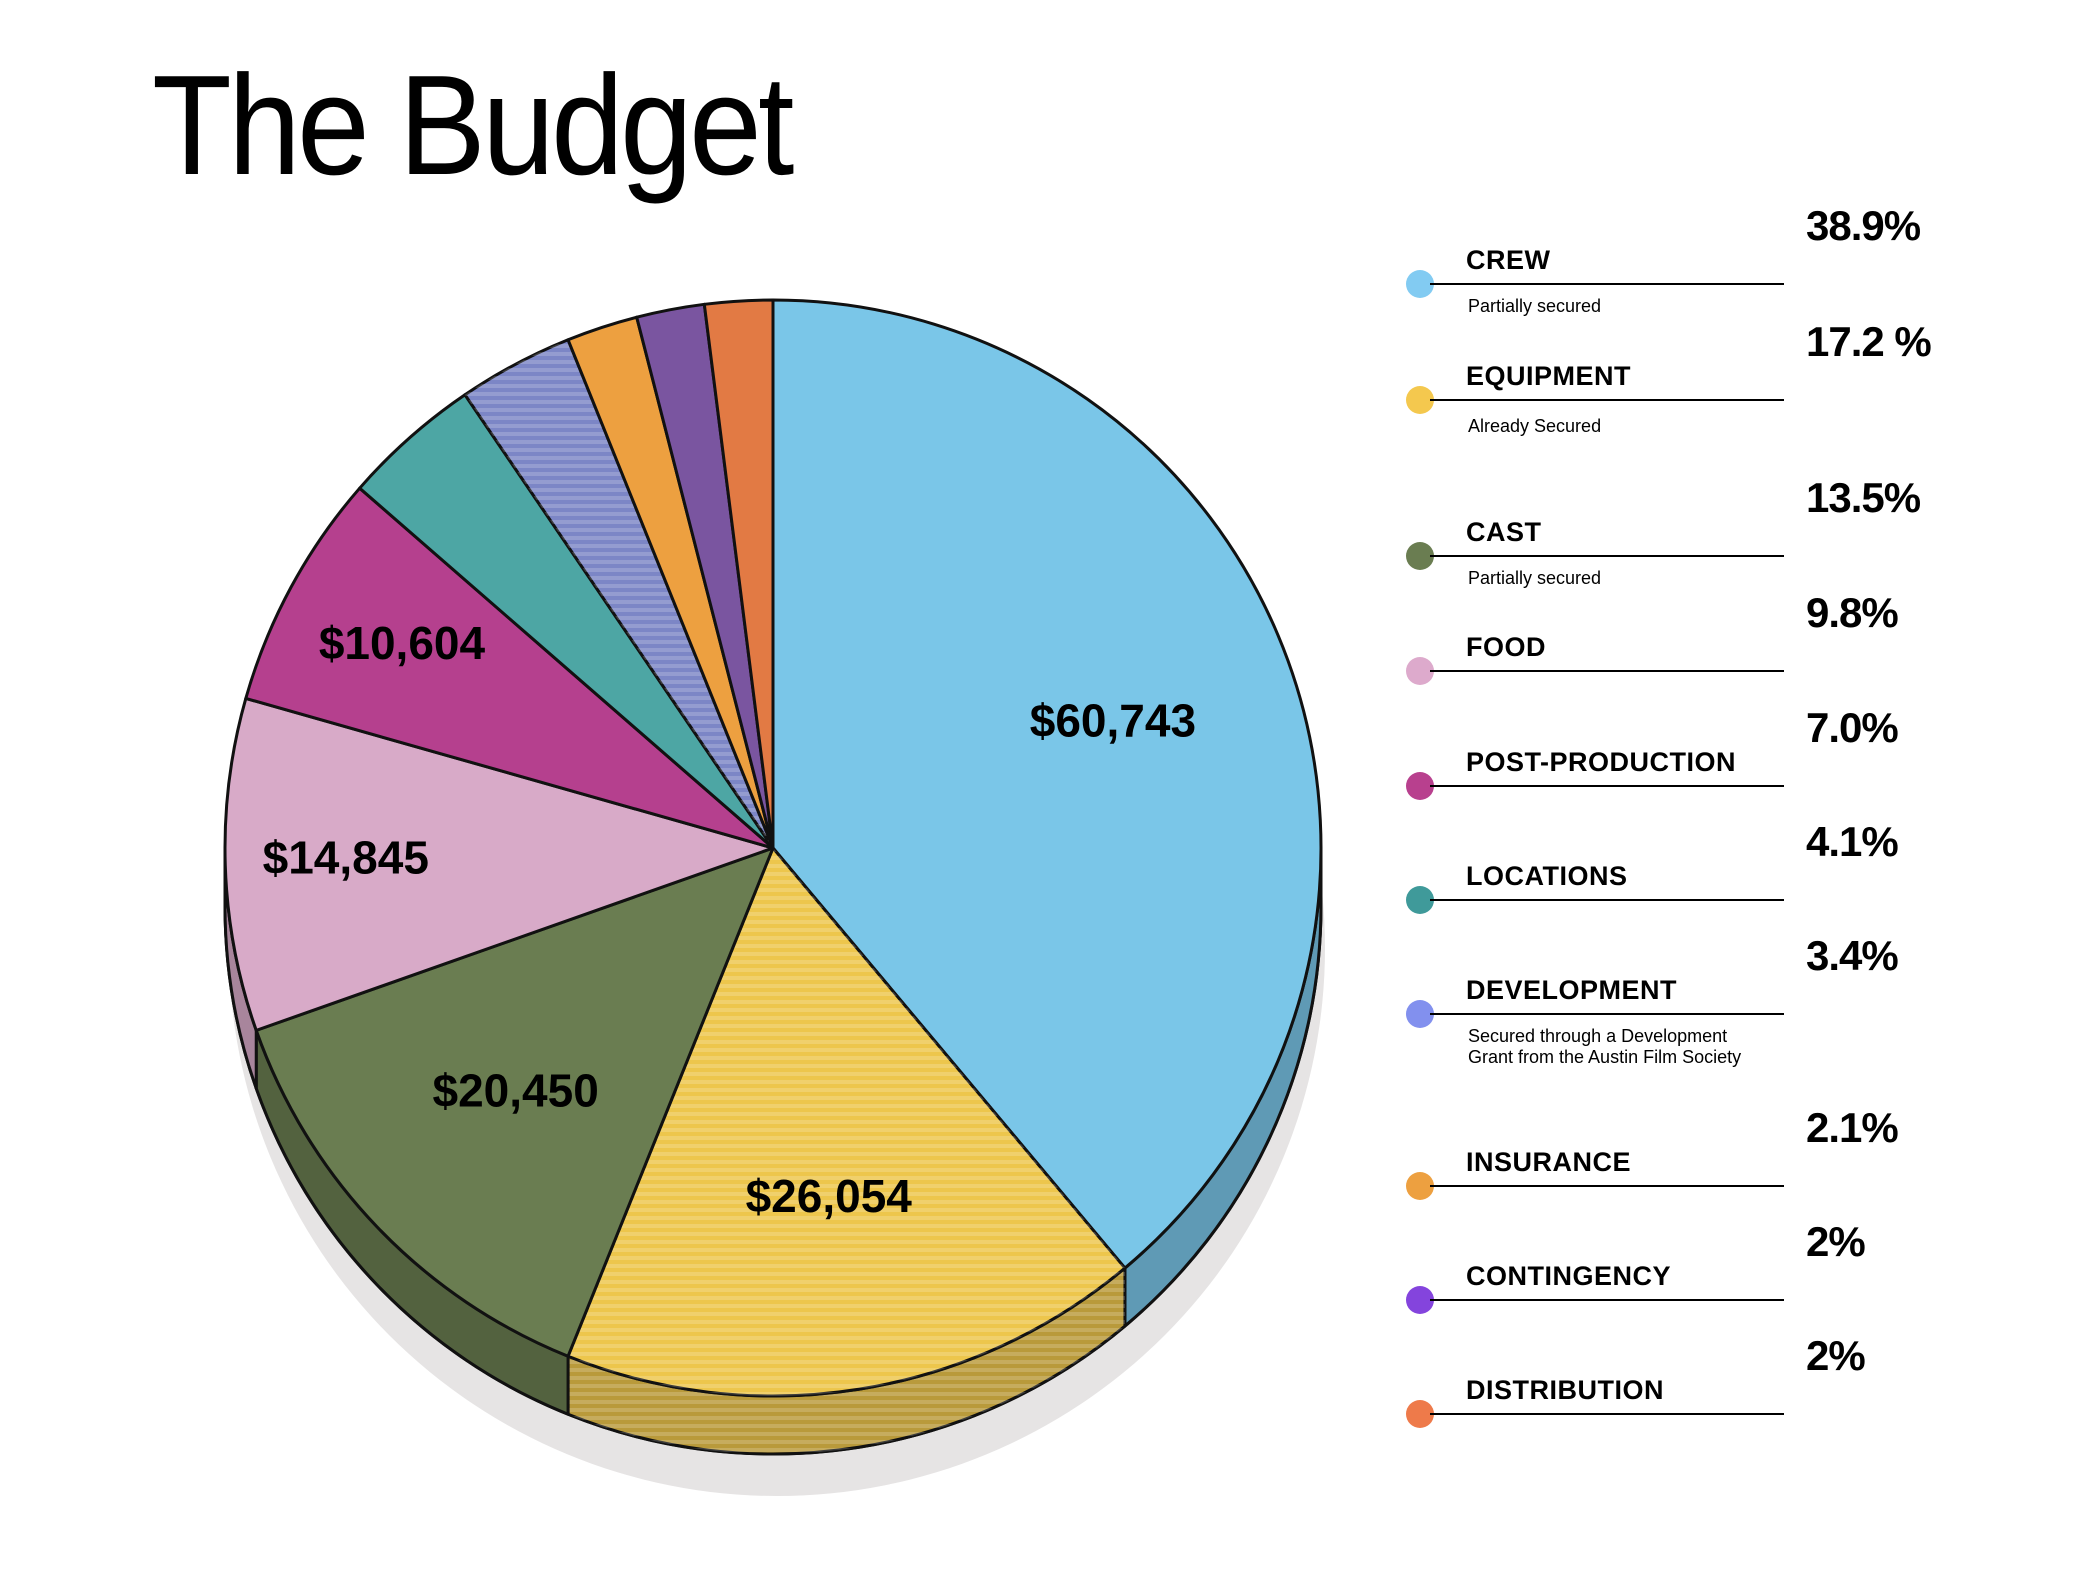 This screenshot has width=2077, height=1583. What do you see at coordinates (1676, 866) in the screenshot?
I see `legend-item-locations: LOCATIONS 4.1%` at bounding box center [1676, 866].